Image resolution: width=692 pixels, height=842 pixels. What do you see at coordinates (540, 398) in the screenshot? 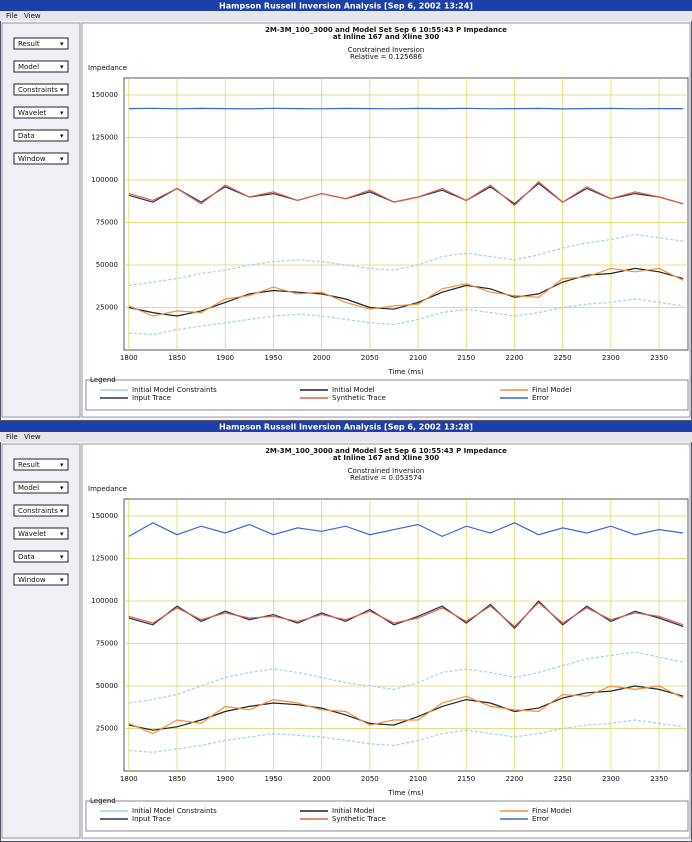
I see `legend-label: Error` at bounding box center [540, 398].